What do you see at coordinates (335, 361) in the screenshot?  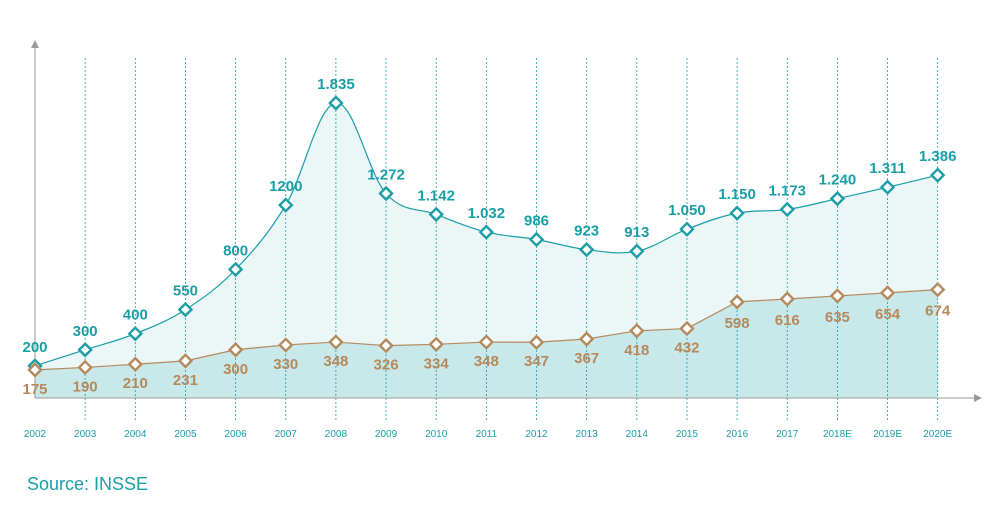 I see `lower-label-2008: 348` at bounding box center [335, 361].